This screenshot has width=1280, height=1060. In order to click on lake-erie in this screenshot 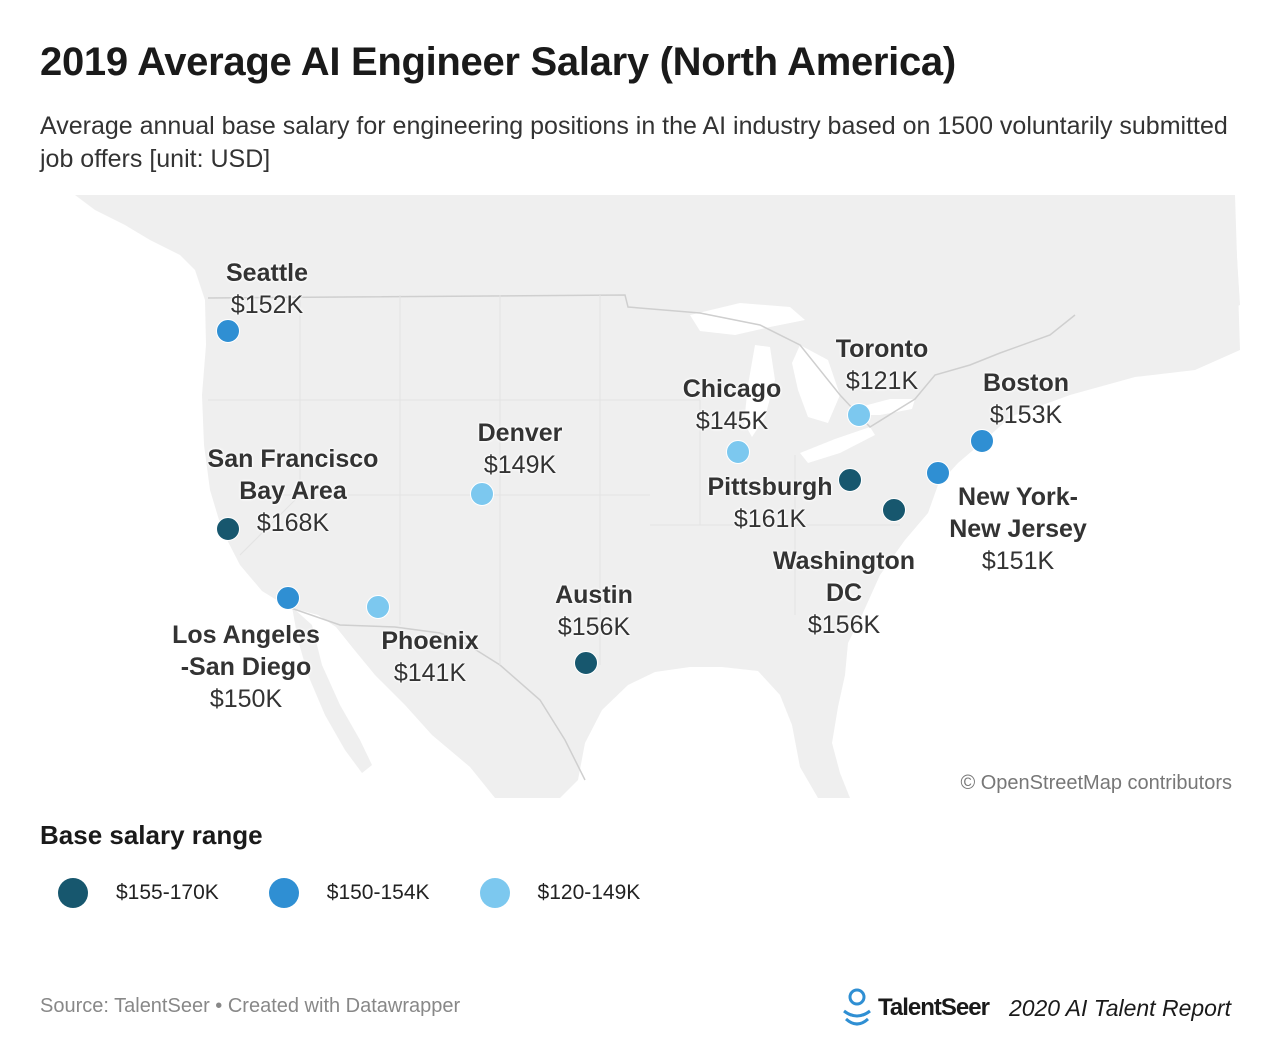, I will do `click(837, 445)`.